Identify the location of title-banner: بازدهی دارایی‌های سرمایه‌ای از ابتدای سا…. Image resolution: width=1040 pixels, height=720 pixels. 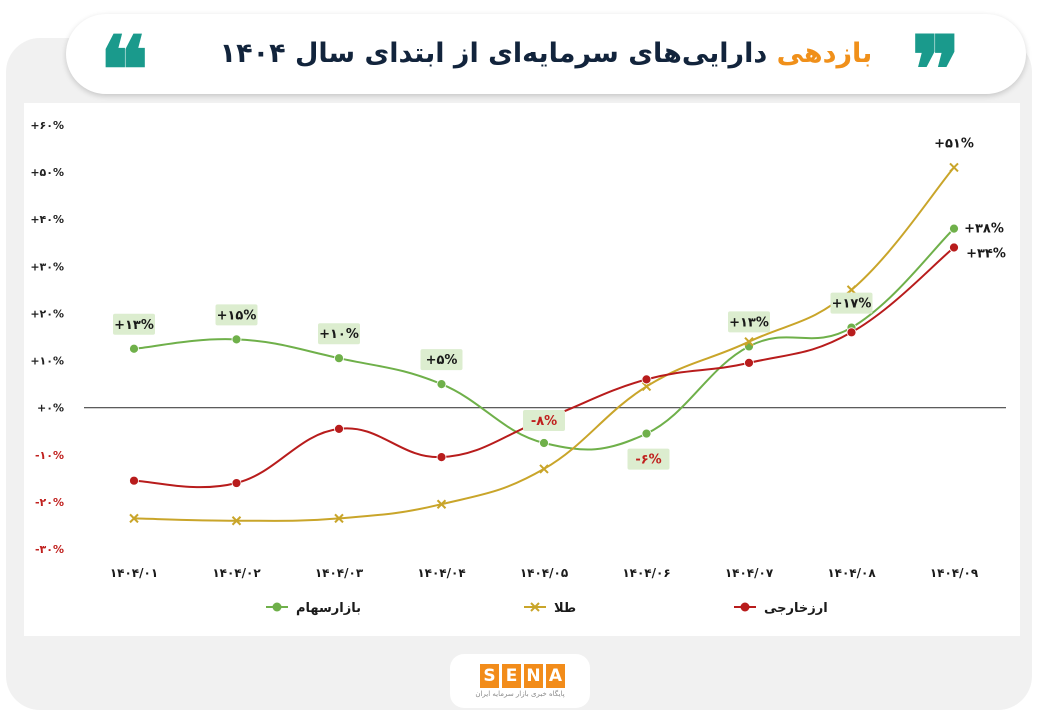
(546, 54).